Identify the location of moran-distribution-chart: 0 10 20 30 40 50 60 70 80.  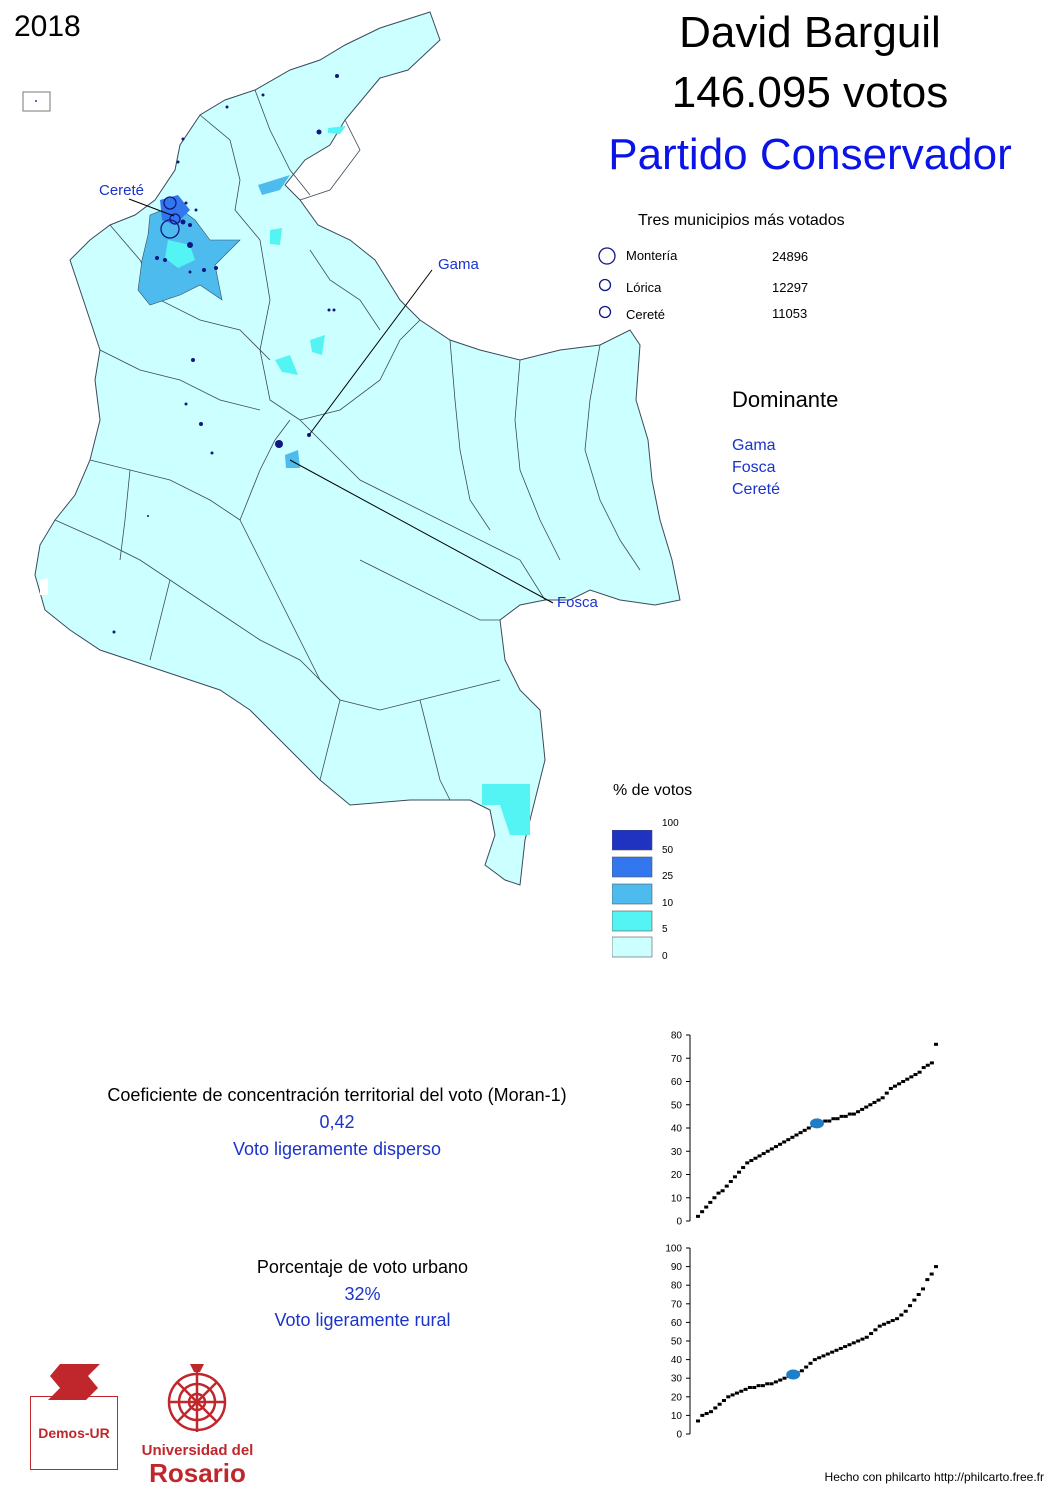
(804, 1129).